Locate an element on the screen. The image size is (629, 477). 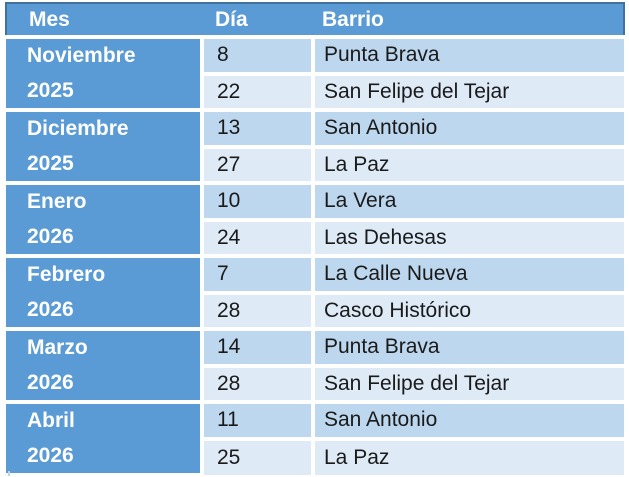
month-cell-lines: Diciembre 2025 is located at coordinates (103, 146).